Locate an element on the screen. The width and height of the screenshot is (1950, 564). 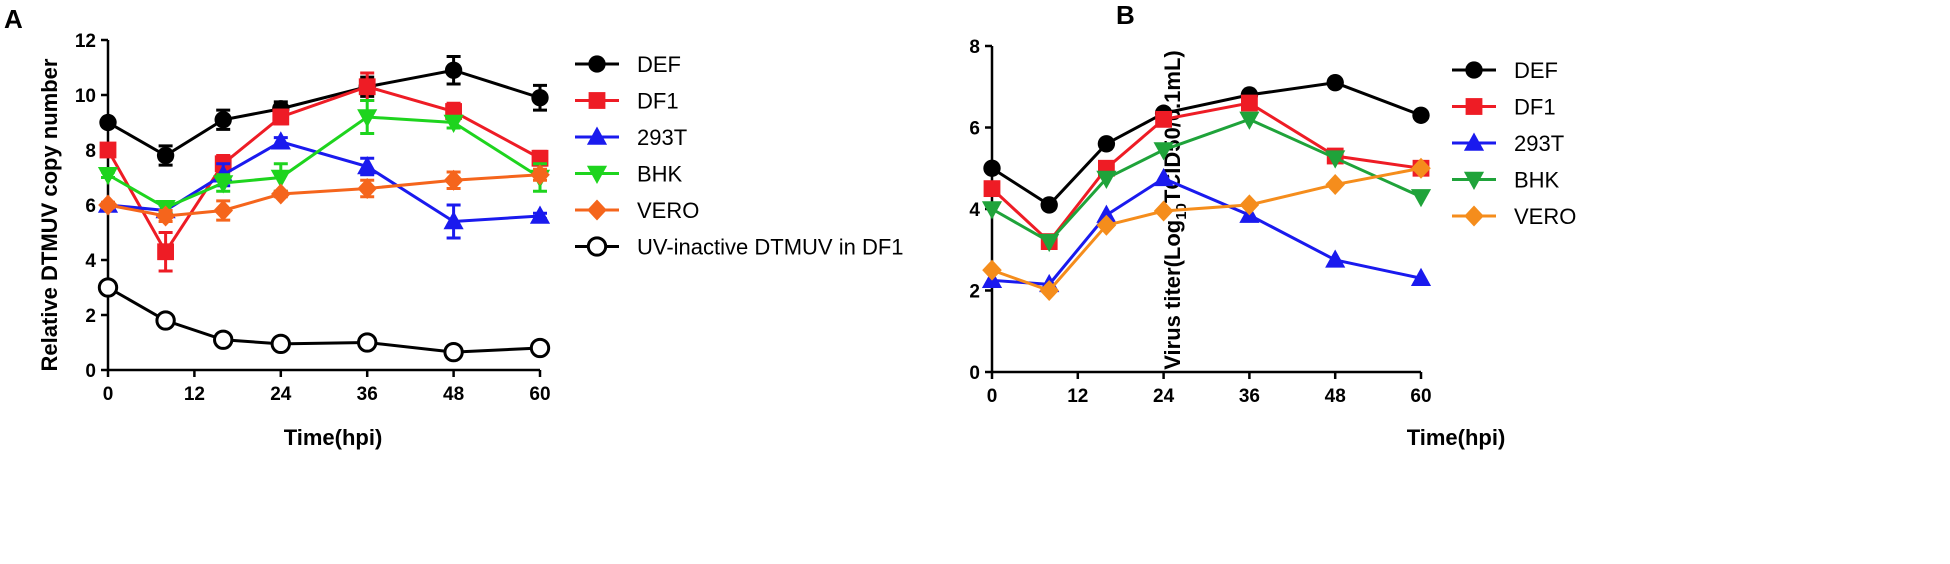
panel-b-legend-entry: DEF is located at coordinates (1505, 70).